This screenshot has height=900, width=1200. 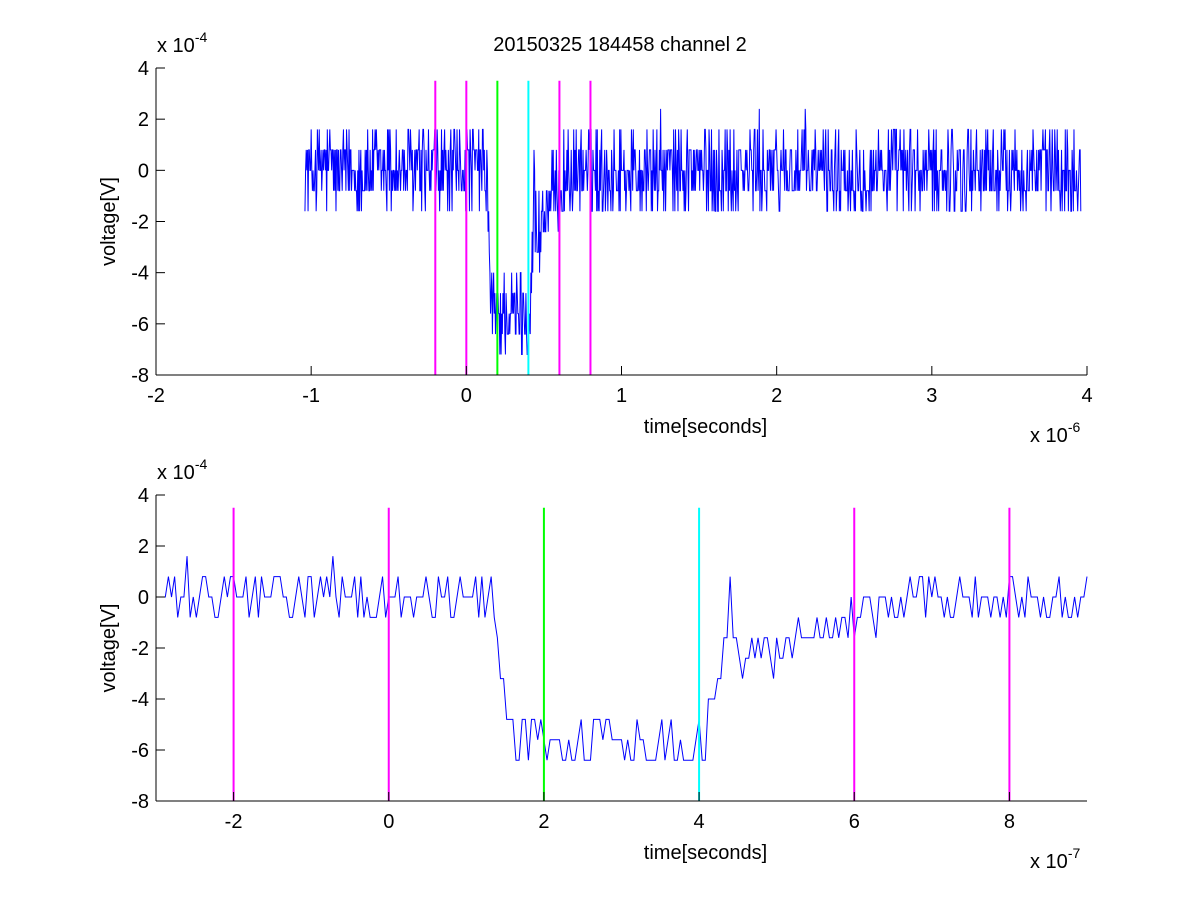 I want to click on x-tick-label: 3, so click(x=931, y=396).